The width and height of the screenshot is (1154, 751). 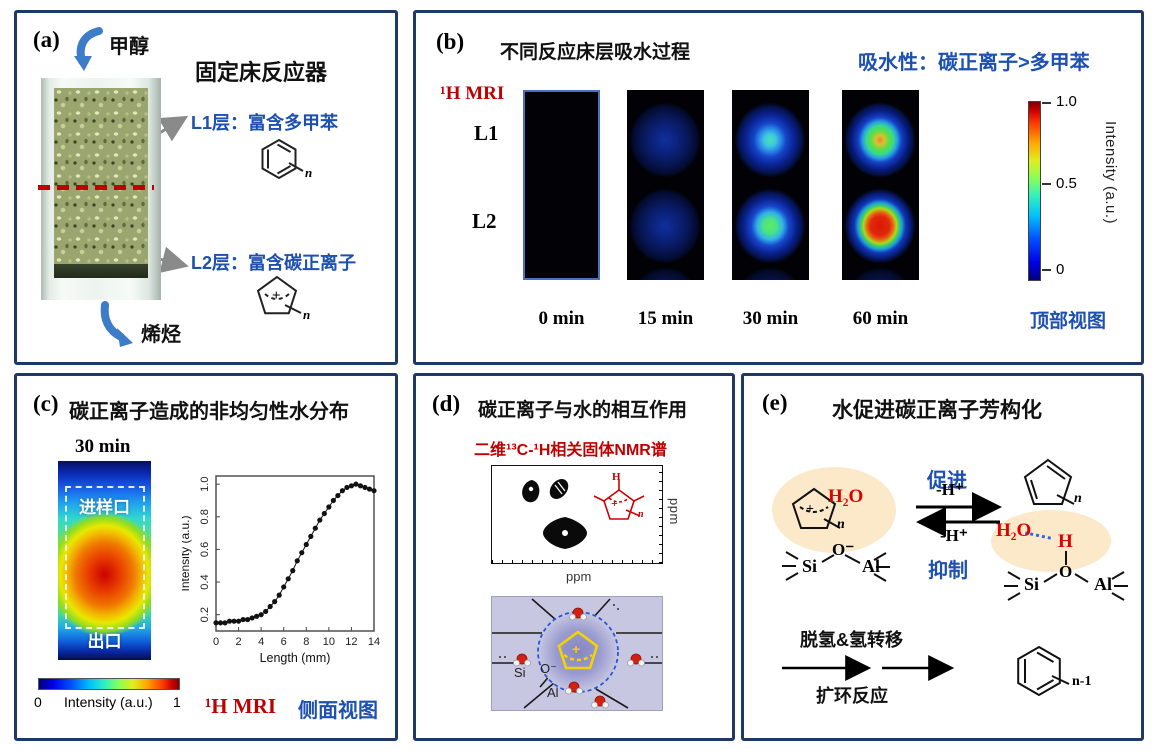 What do you see at coordinates (770, 318) in the screenshot?
I see `time-label-30min: 30 min` at bounding box center [770, 318].